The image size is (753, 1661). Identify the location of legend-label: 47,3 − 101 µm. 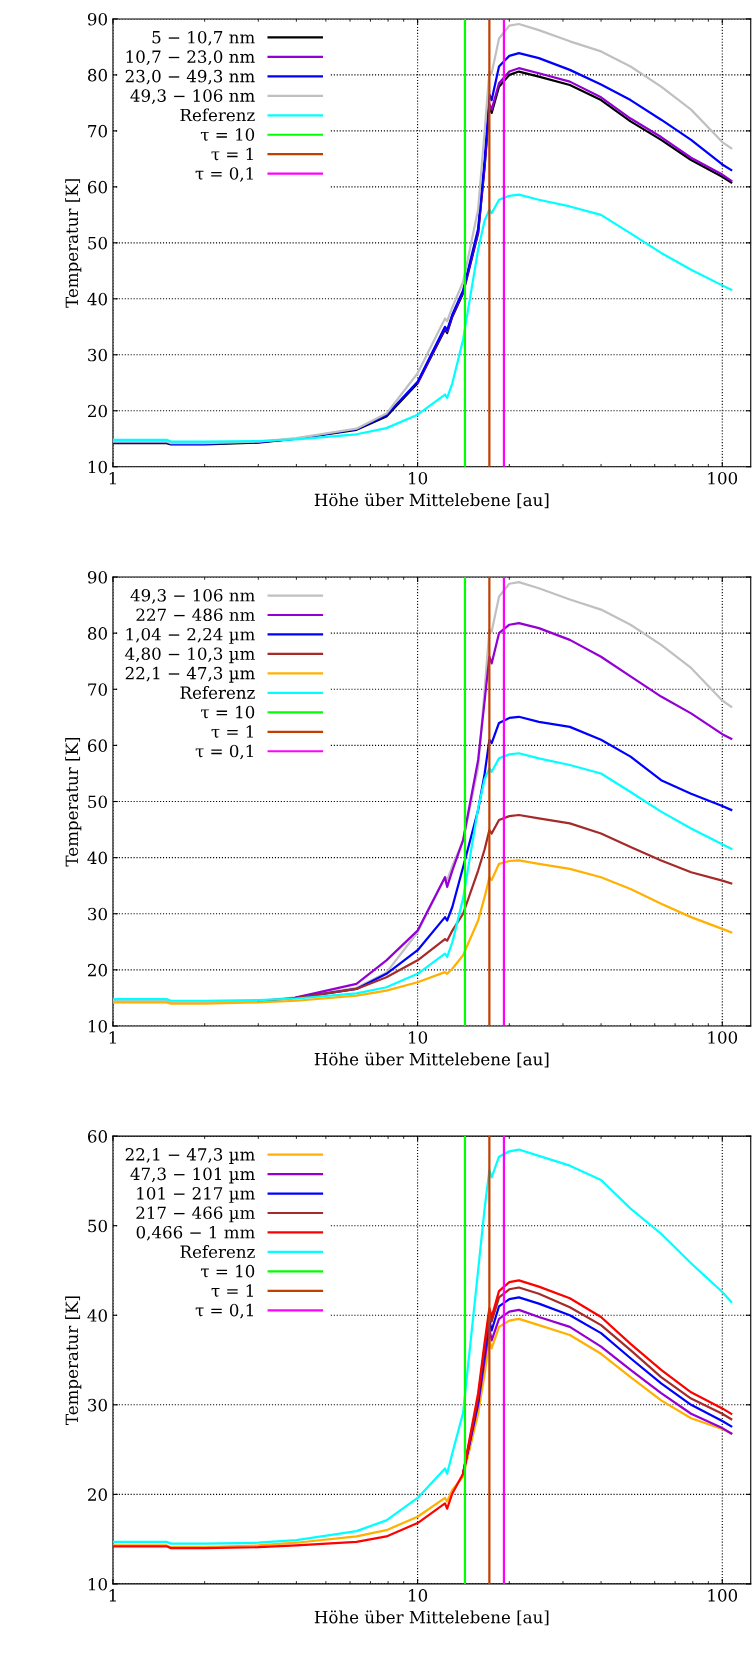
(192, 1175).